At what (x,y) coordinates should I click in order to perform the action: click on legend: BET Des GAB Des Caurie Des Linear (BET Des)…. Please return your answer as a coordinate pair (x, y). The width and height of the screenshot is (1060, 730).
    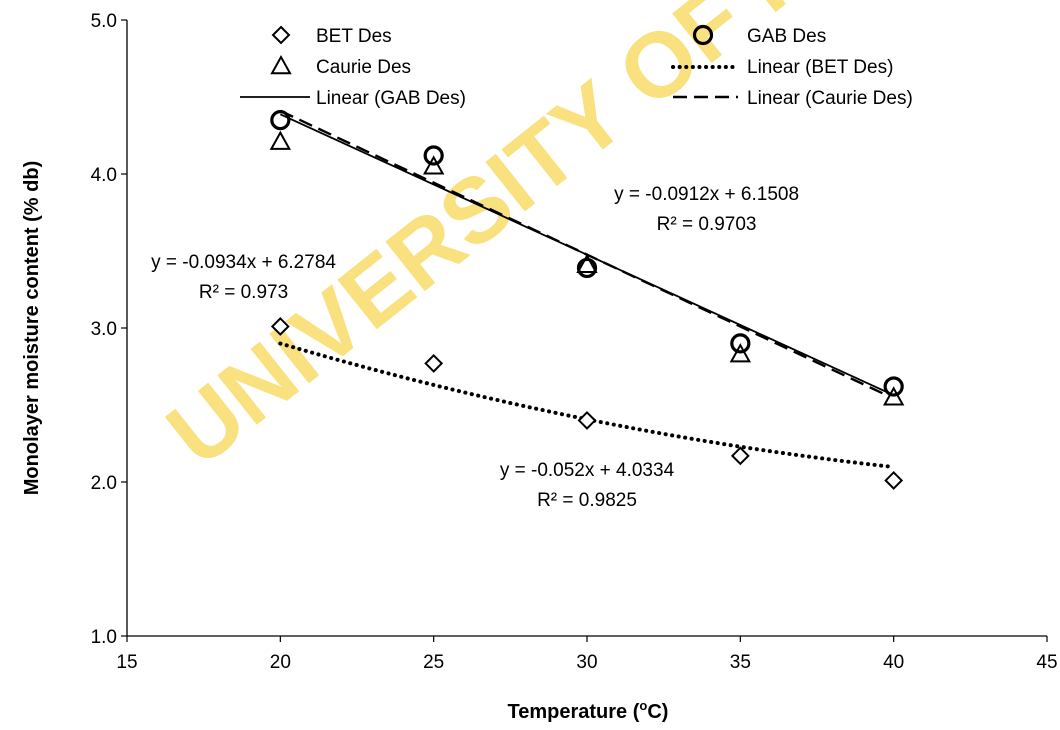
    Looking at the image, I should click on (576, 66).